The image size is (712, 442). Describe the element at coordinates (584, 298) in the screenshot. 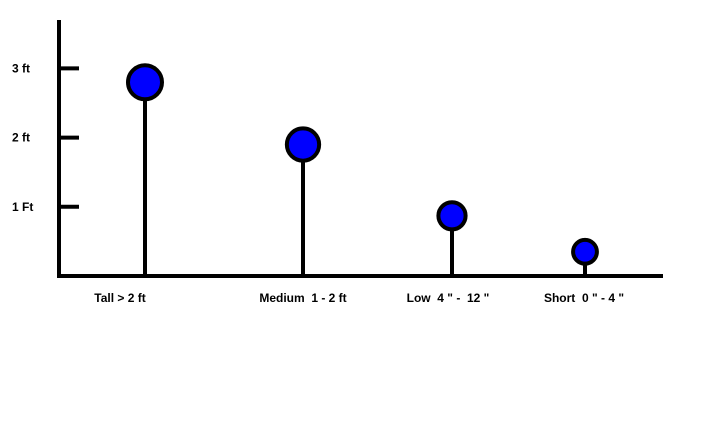

I see `category-label: Short 0 " - 4 "` at that location.